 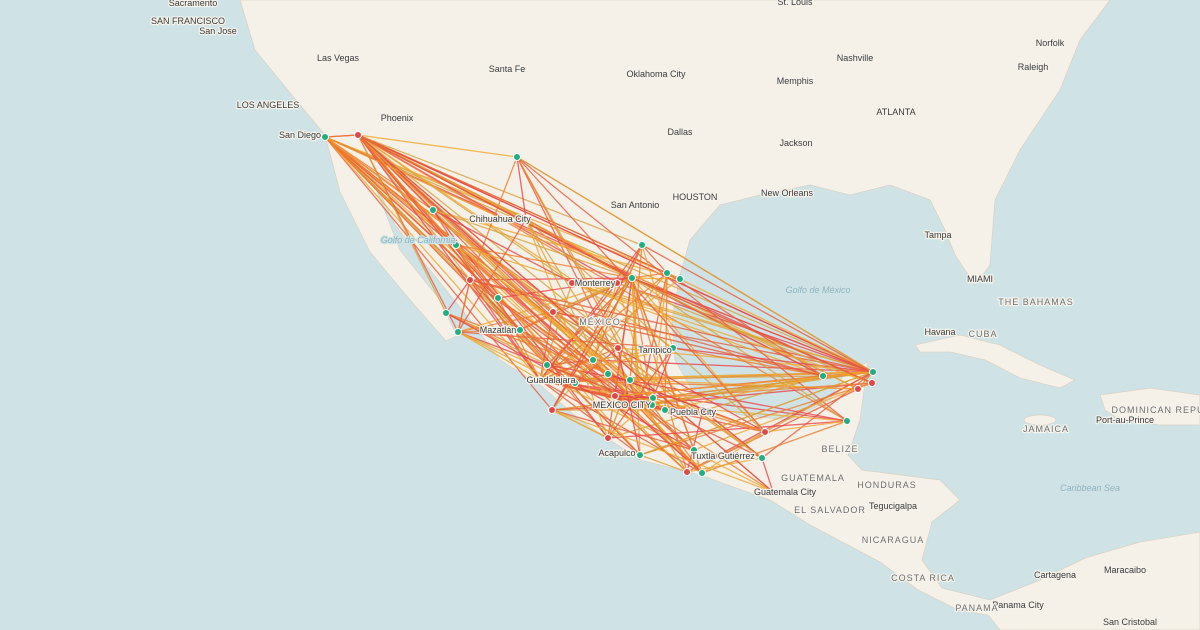 What do you see at coordinates (498, 330) in the screenshot?
I see `city-label: Mazatlán` at bounding box center [498, 330].